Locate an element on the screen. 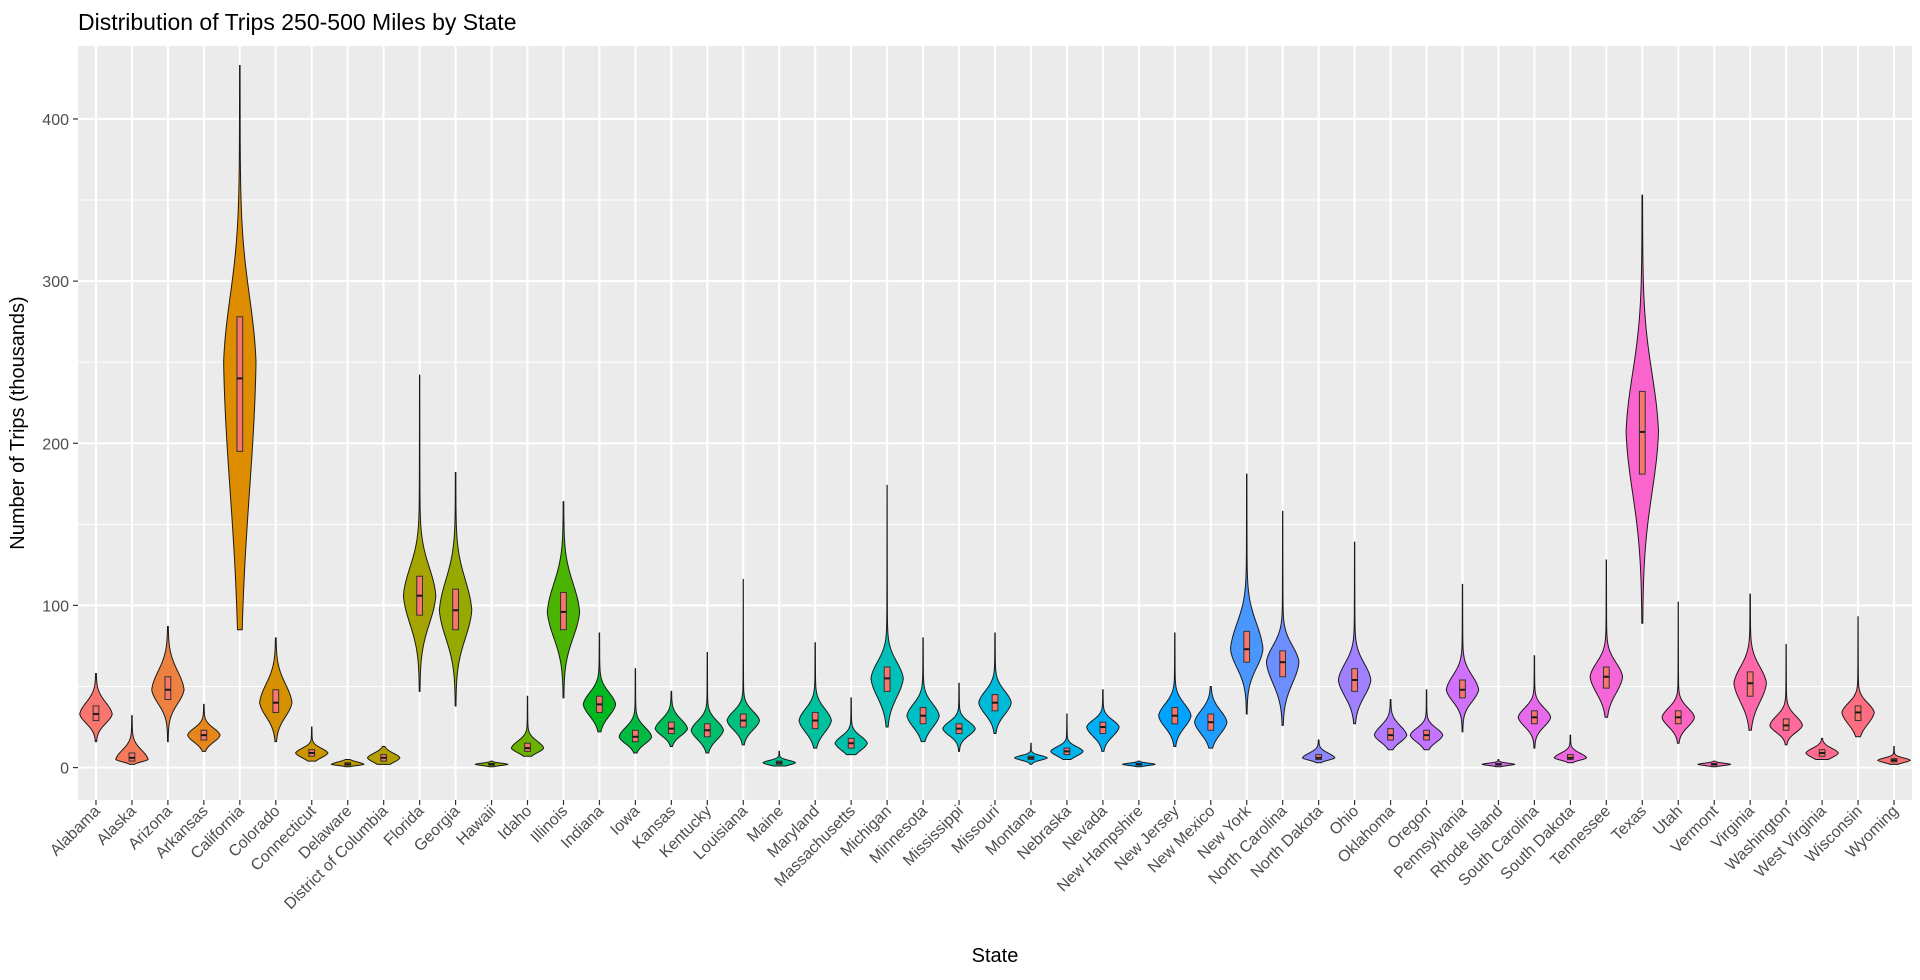 Image resolution: width=1920 pixels, height=980 pixels. violin-connecticut is located at coordinates (311, 744).